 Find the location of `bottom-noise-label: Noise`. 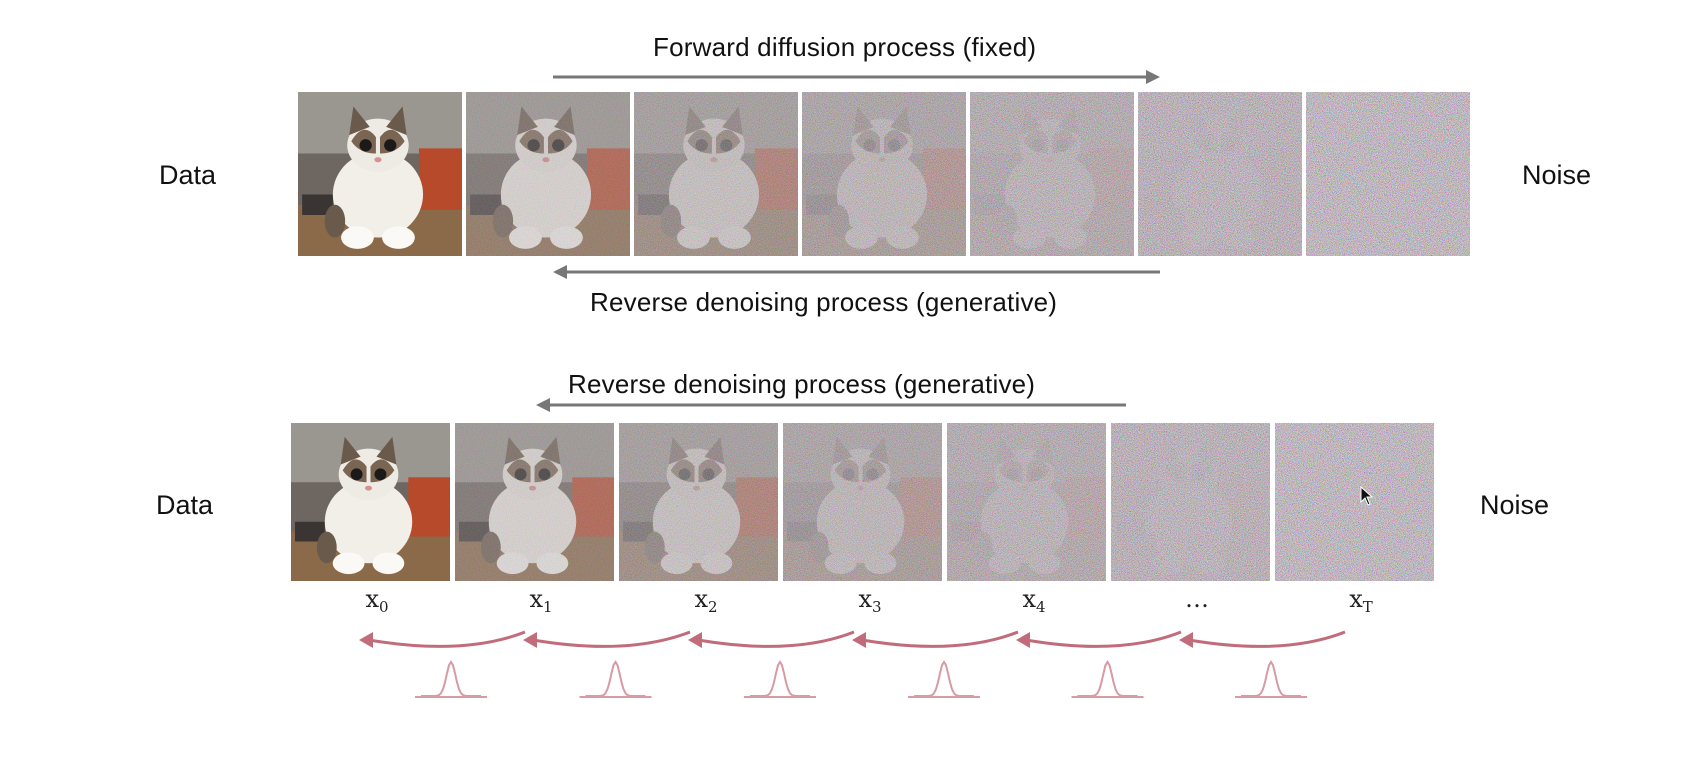

bottom-noise-label: Noise is located at coordinates (1515, 505).